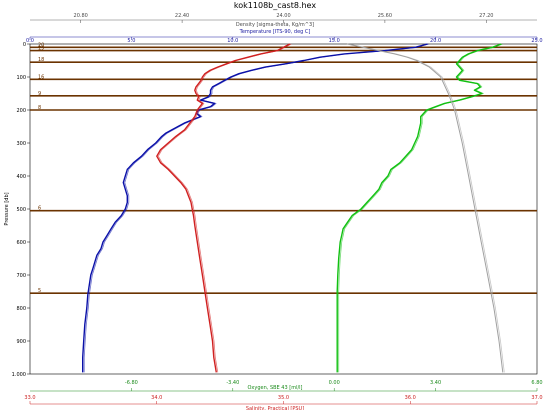 This screenshot has width=550, height=410. Describe the element at coordinates (410, 398) in the screenshot. I see `salinity-tick-label: 36.0` at that location.